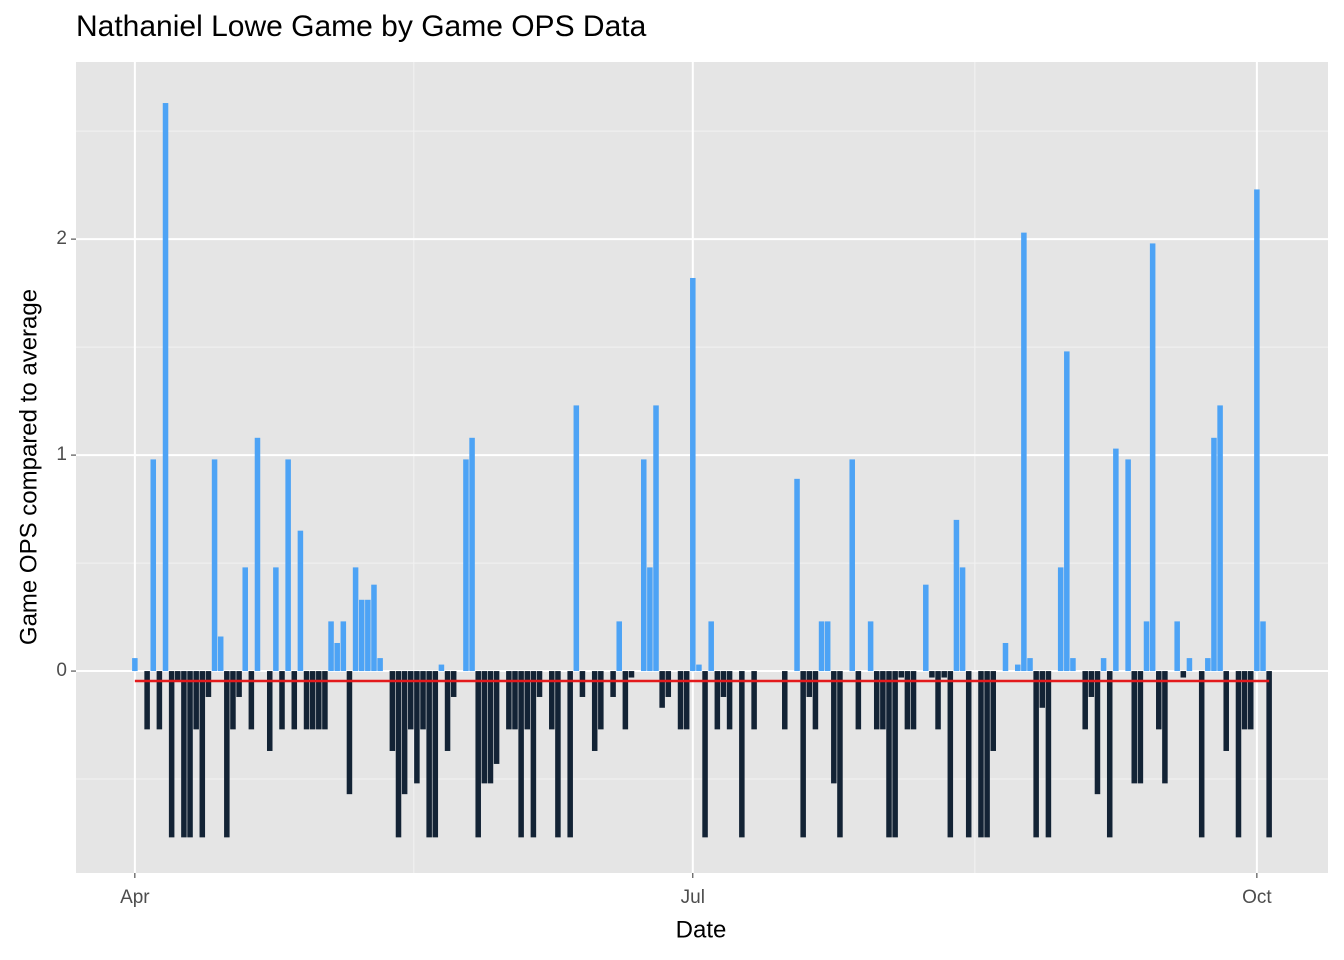 This screenshot has height=960, width=1344. I want to click on y-tick-label: 1, so click(61, 454).